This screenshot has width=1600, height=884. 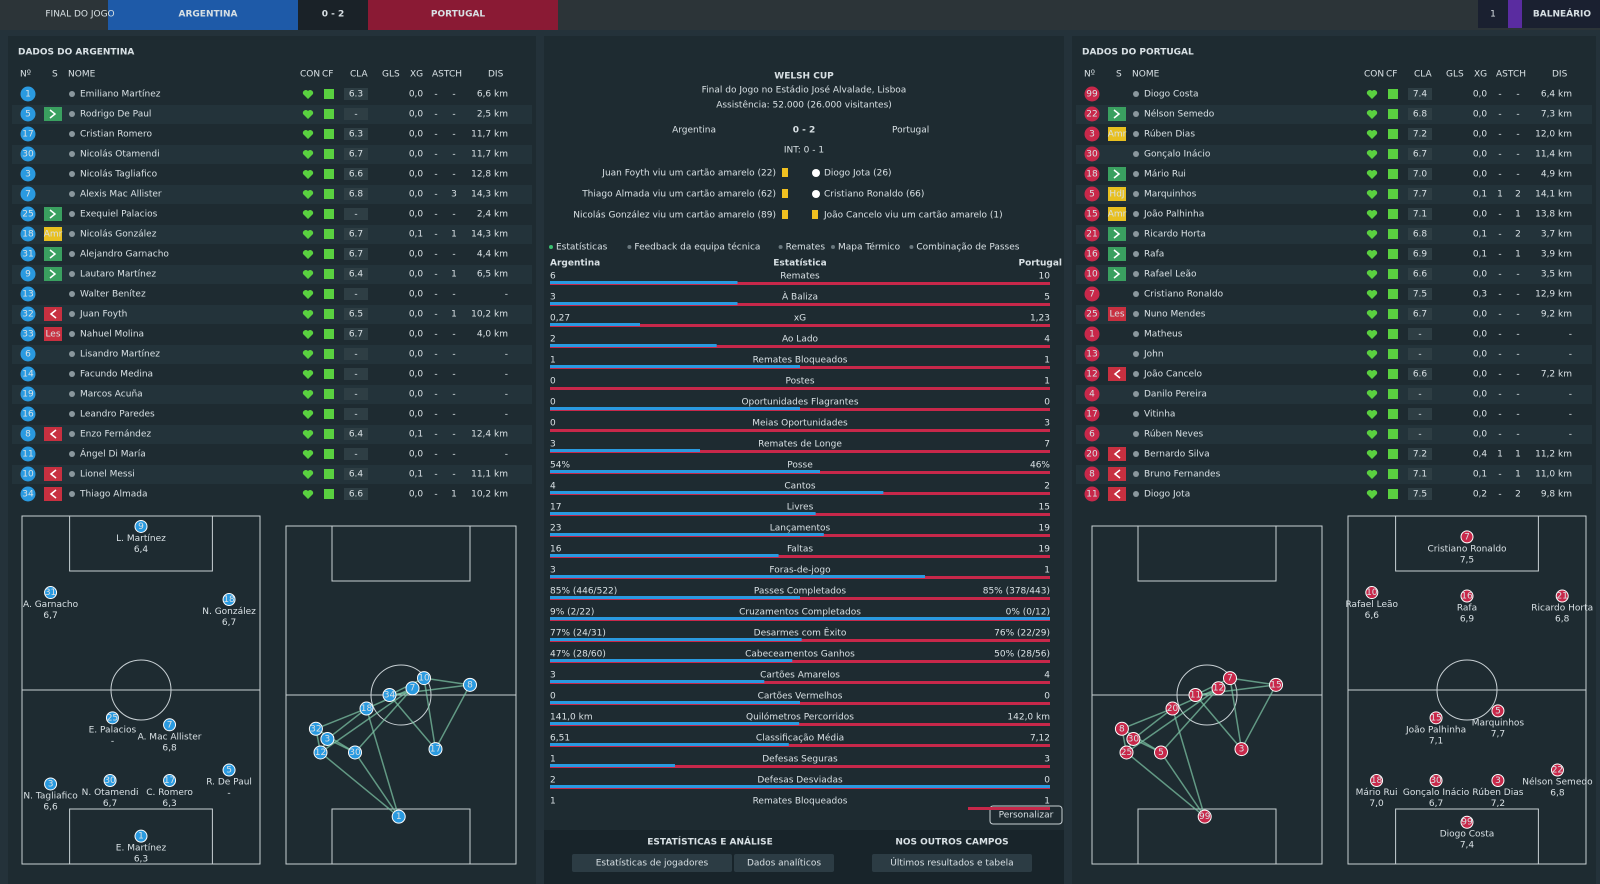 What do you see at coordinates (492, 275) in the screenshot?
I see `distance: 6,5 km` at bounding box center [492, 275].